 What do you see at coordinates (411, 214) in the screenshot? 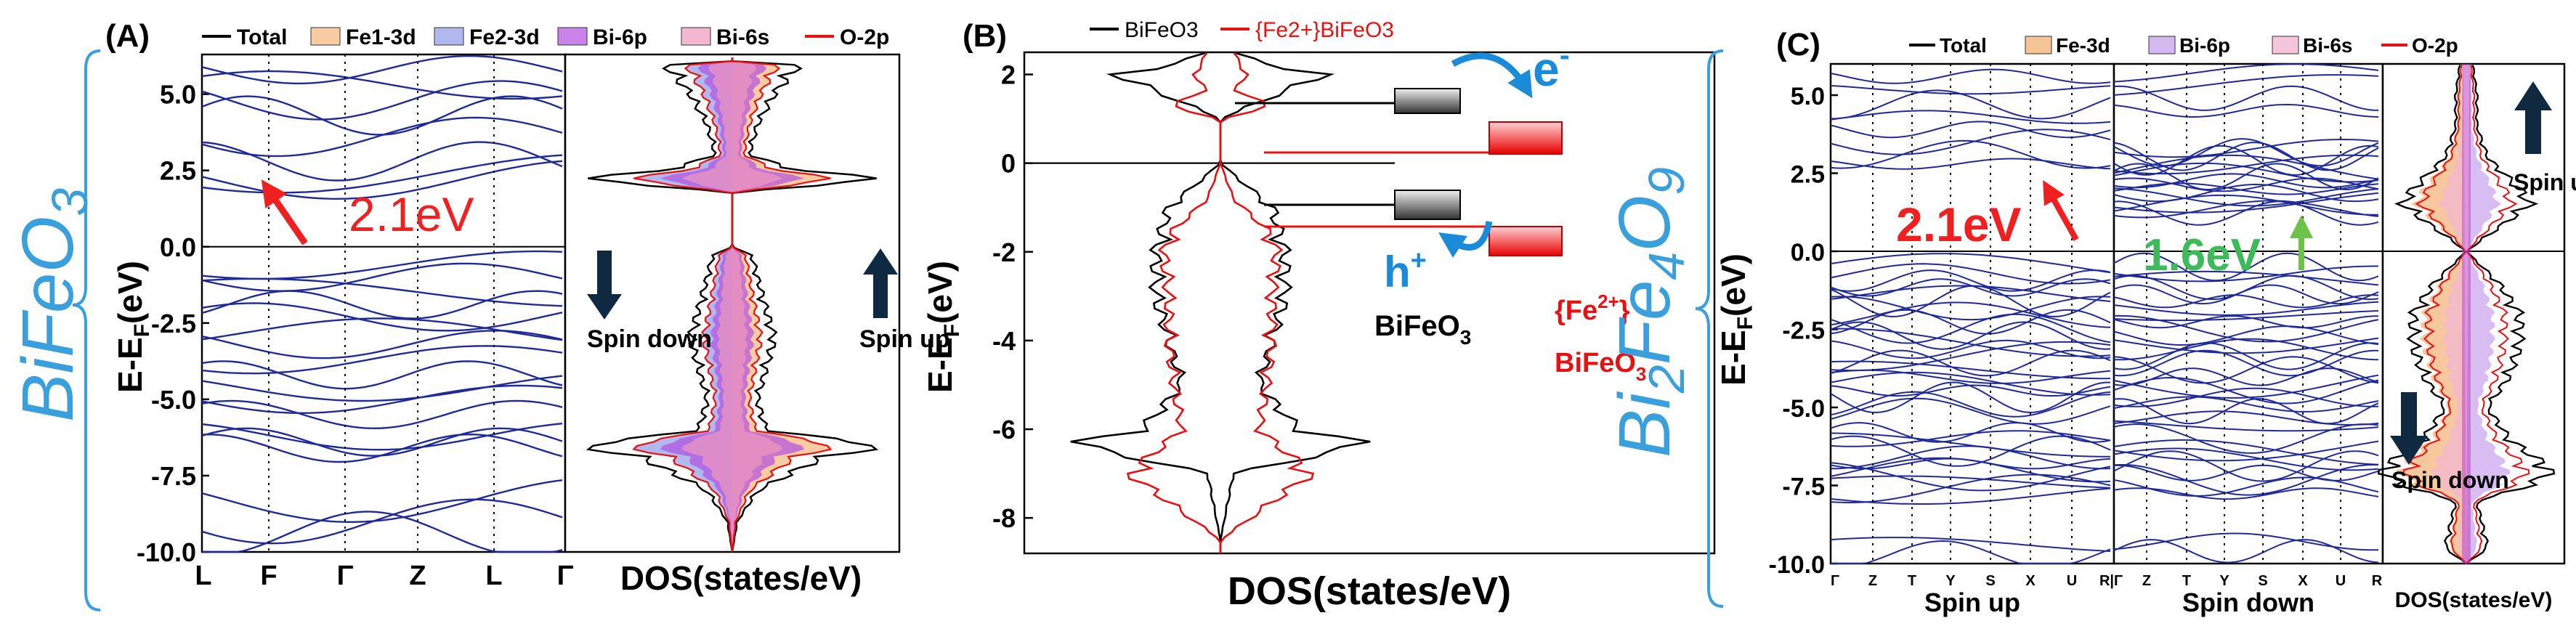
I see `panel-a-bandgap: 2.1eV` at bounding box center [411, 214].